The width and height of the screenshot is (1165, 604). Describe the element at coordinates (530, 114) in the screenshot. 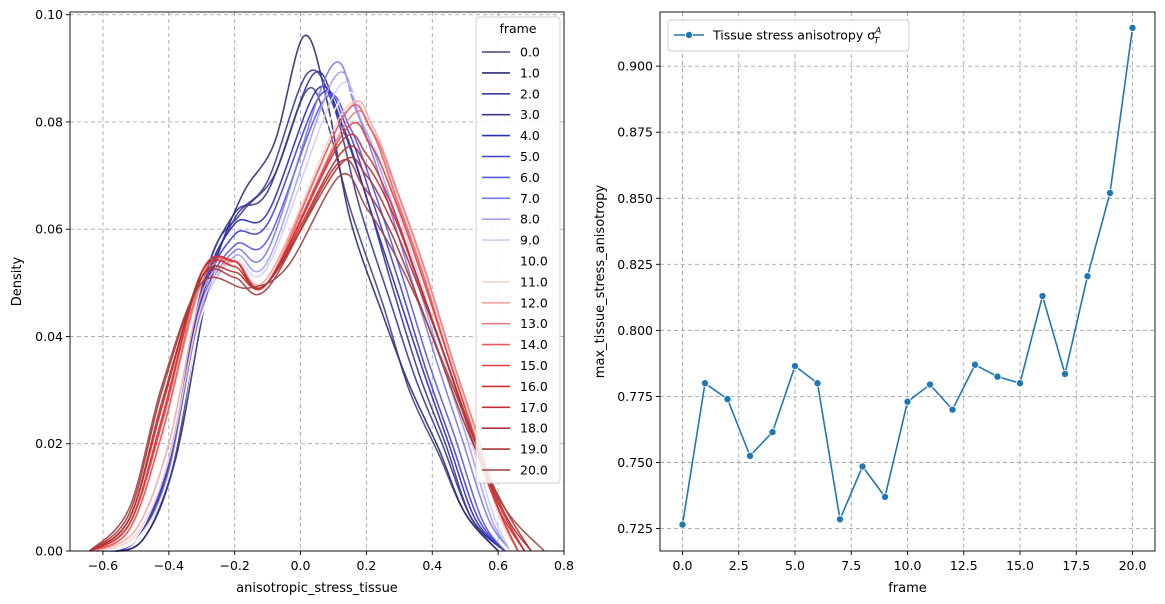

I see `legend-entry-label: 3.0` at that location.